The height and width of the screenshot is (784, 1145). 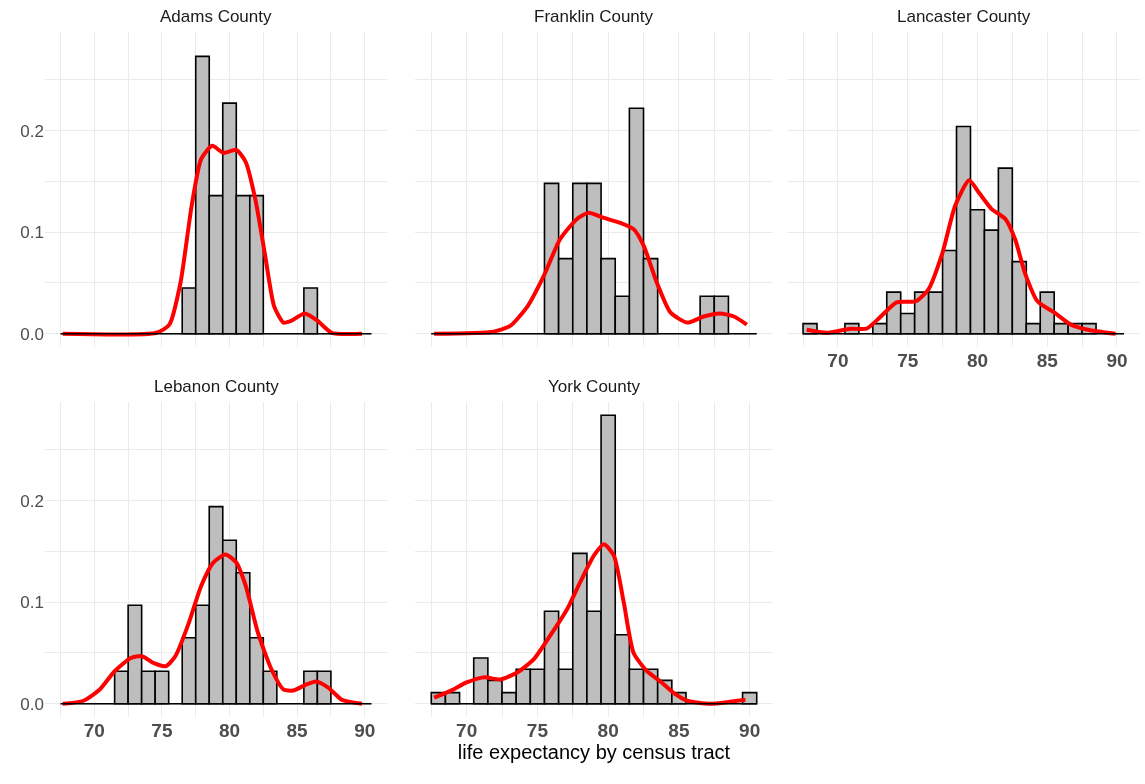 What do you see at coordinates (594, 16) in the screenshot?
I see `chart-title: Franklin County` at bounding box center [594, 16].